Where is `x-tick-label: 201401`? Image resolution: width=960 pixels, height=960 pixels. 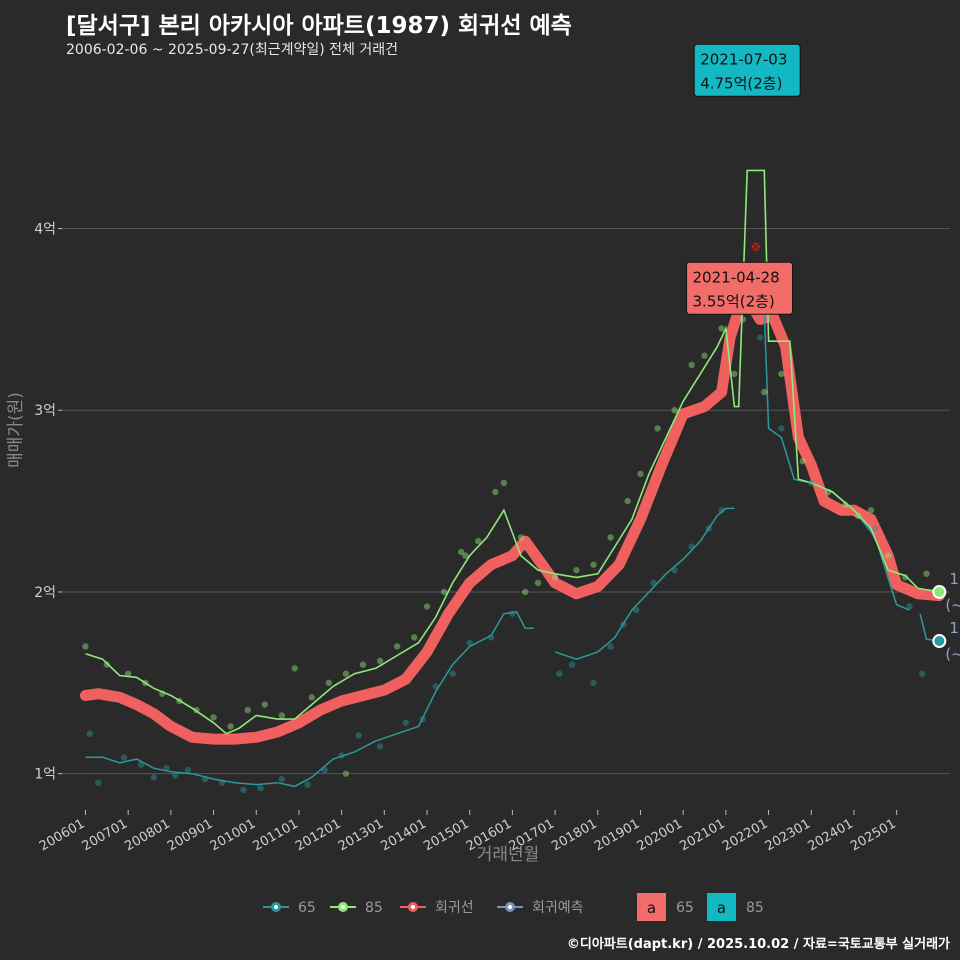
x-tick-label: 201401 is located at coordinates (404, 835).